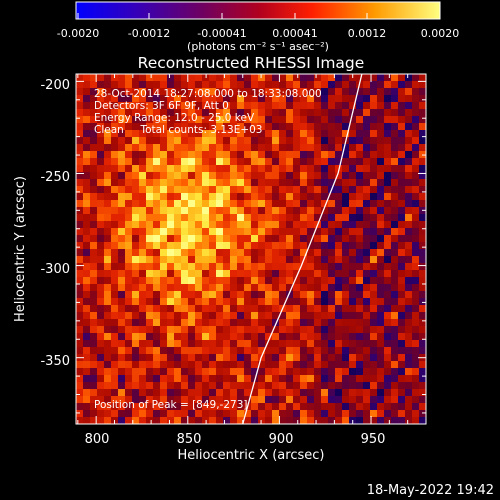 The width and height of the screenshot is (500, 500). I want to click on info-energy-range: Energy Range: 12.0 - 25.0 keV, so click(174, 118).